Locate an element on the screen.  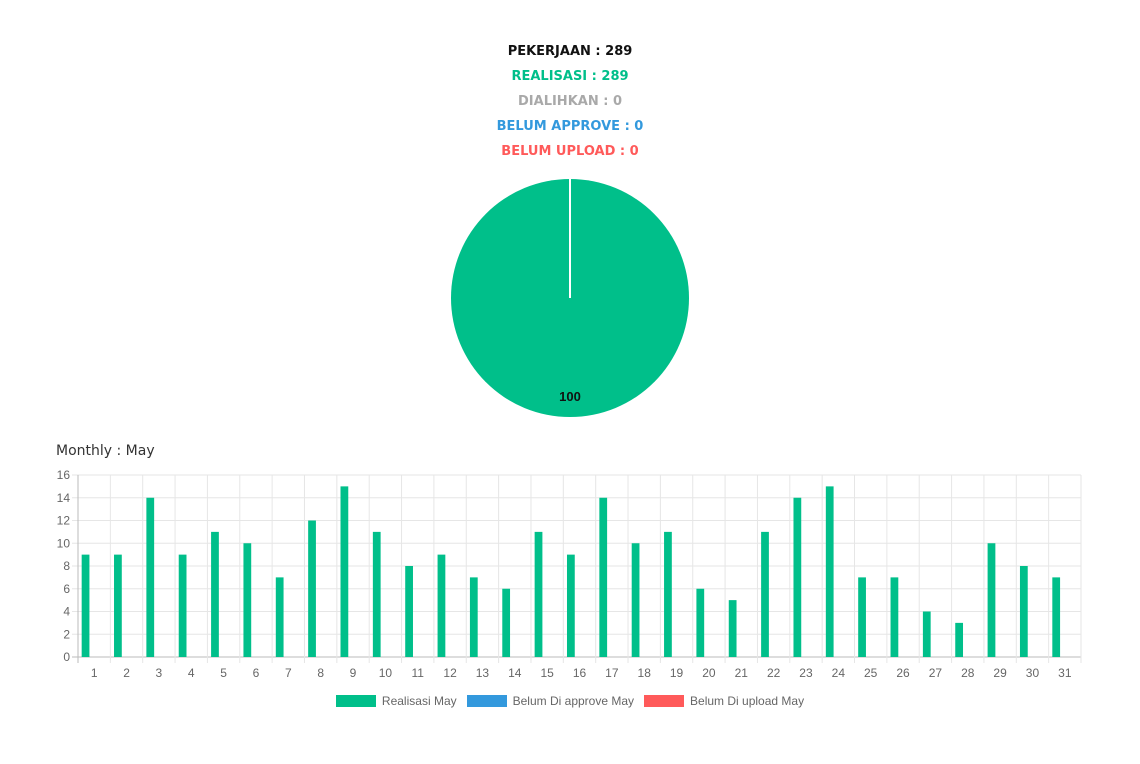
pie-chart: 100 is located at coordinates (570, 298).